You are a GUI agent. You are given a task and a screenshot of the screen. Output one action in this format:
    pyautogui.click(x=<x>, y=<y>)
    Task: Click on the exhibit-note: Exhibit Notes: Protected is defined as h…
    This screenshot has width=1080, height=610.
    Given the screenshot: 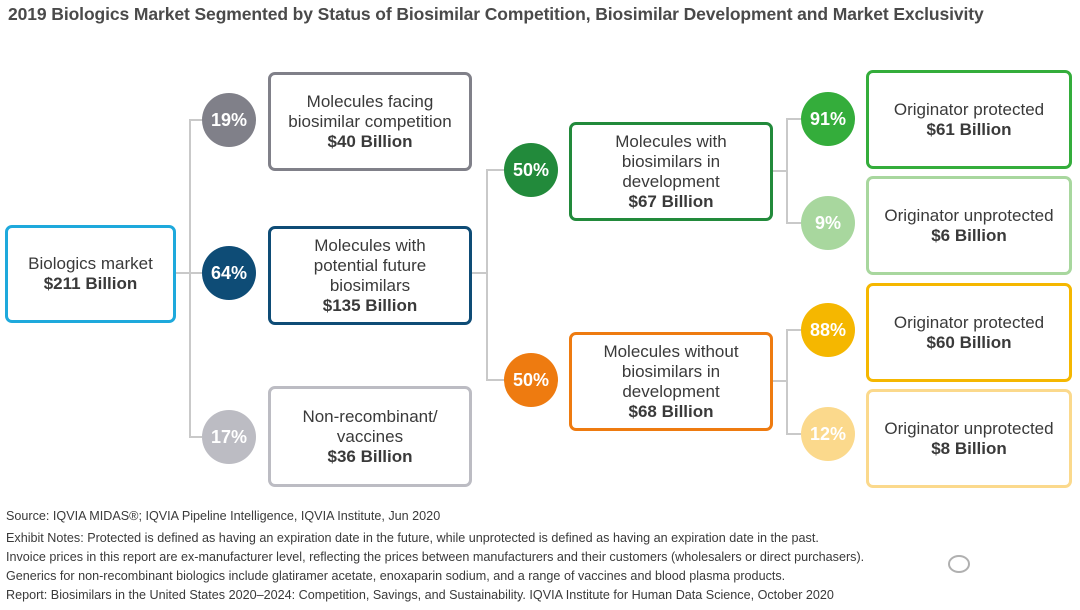 What is the action you would take?
    pyautogui.click(x=412, y=538)
    